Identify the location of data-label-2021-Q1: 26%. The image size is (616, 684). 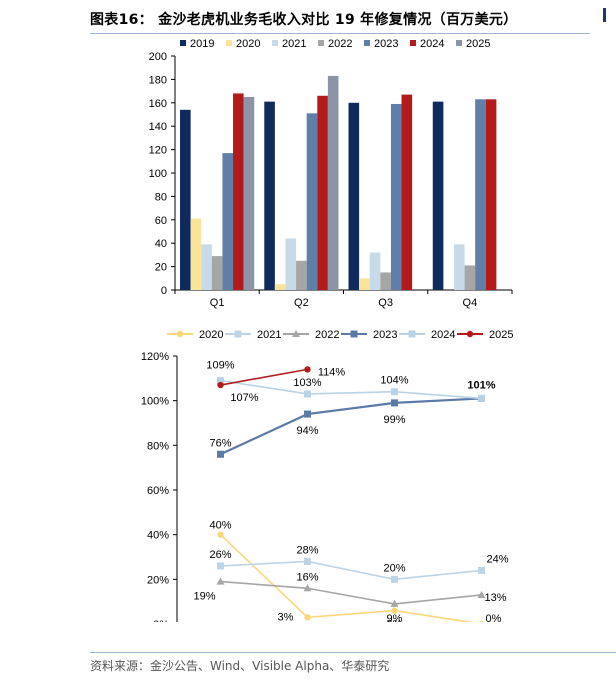
(220, 555).